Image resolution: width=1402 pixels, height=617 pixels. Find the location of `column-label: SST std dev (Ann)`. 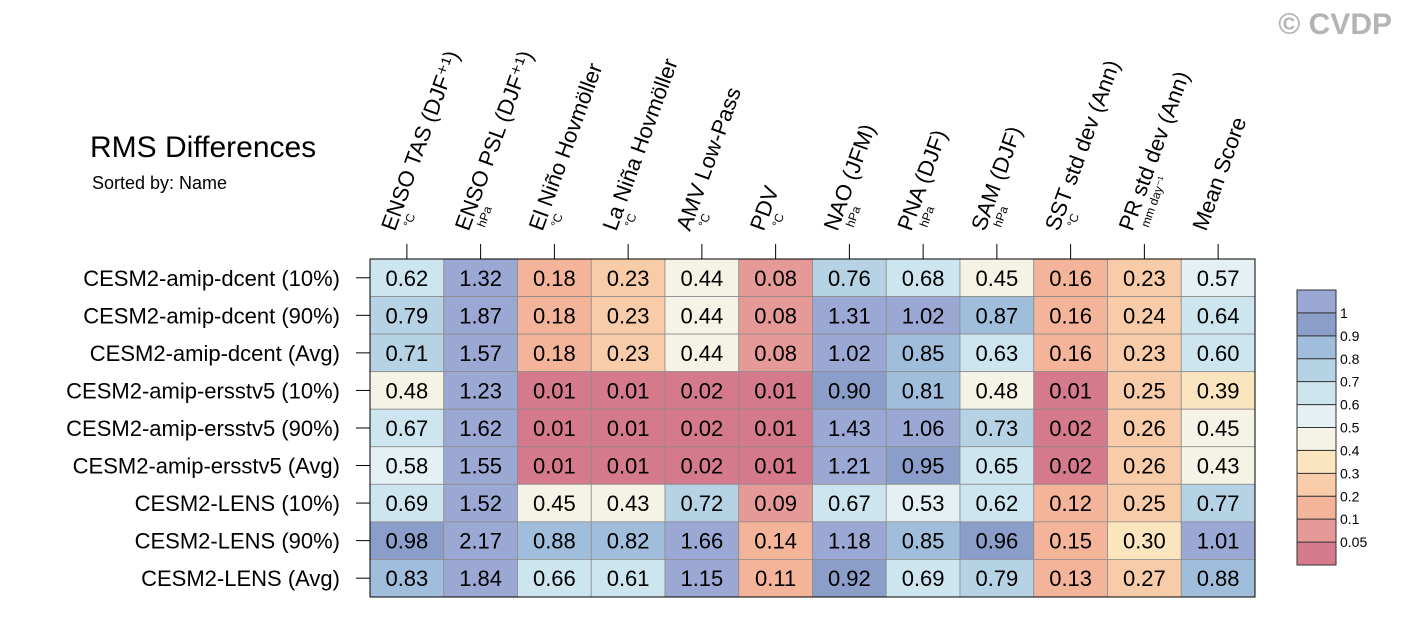

column-label: SST std dev (Ann) is located at coordinates (1082, 145).